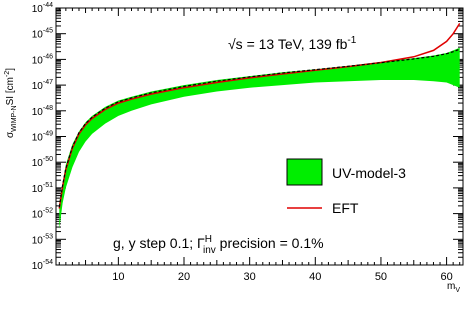  I want to click on legend-label-eft: EFT, so click(345, 208).